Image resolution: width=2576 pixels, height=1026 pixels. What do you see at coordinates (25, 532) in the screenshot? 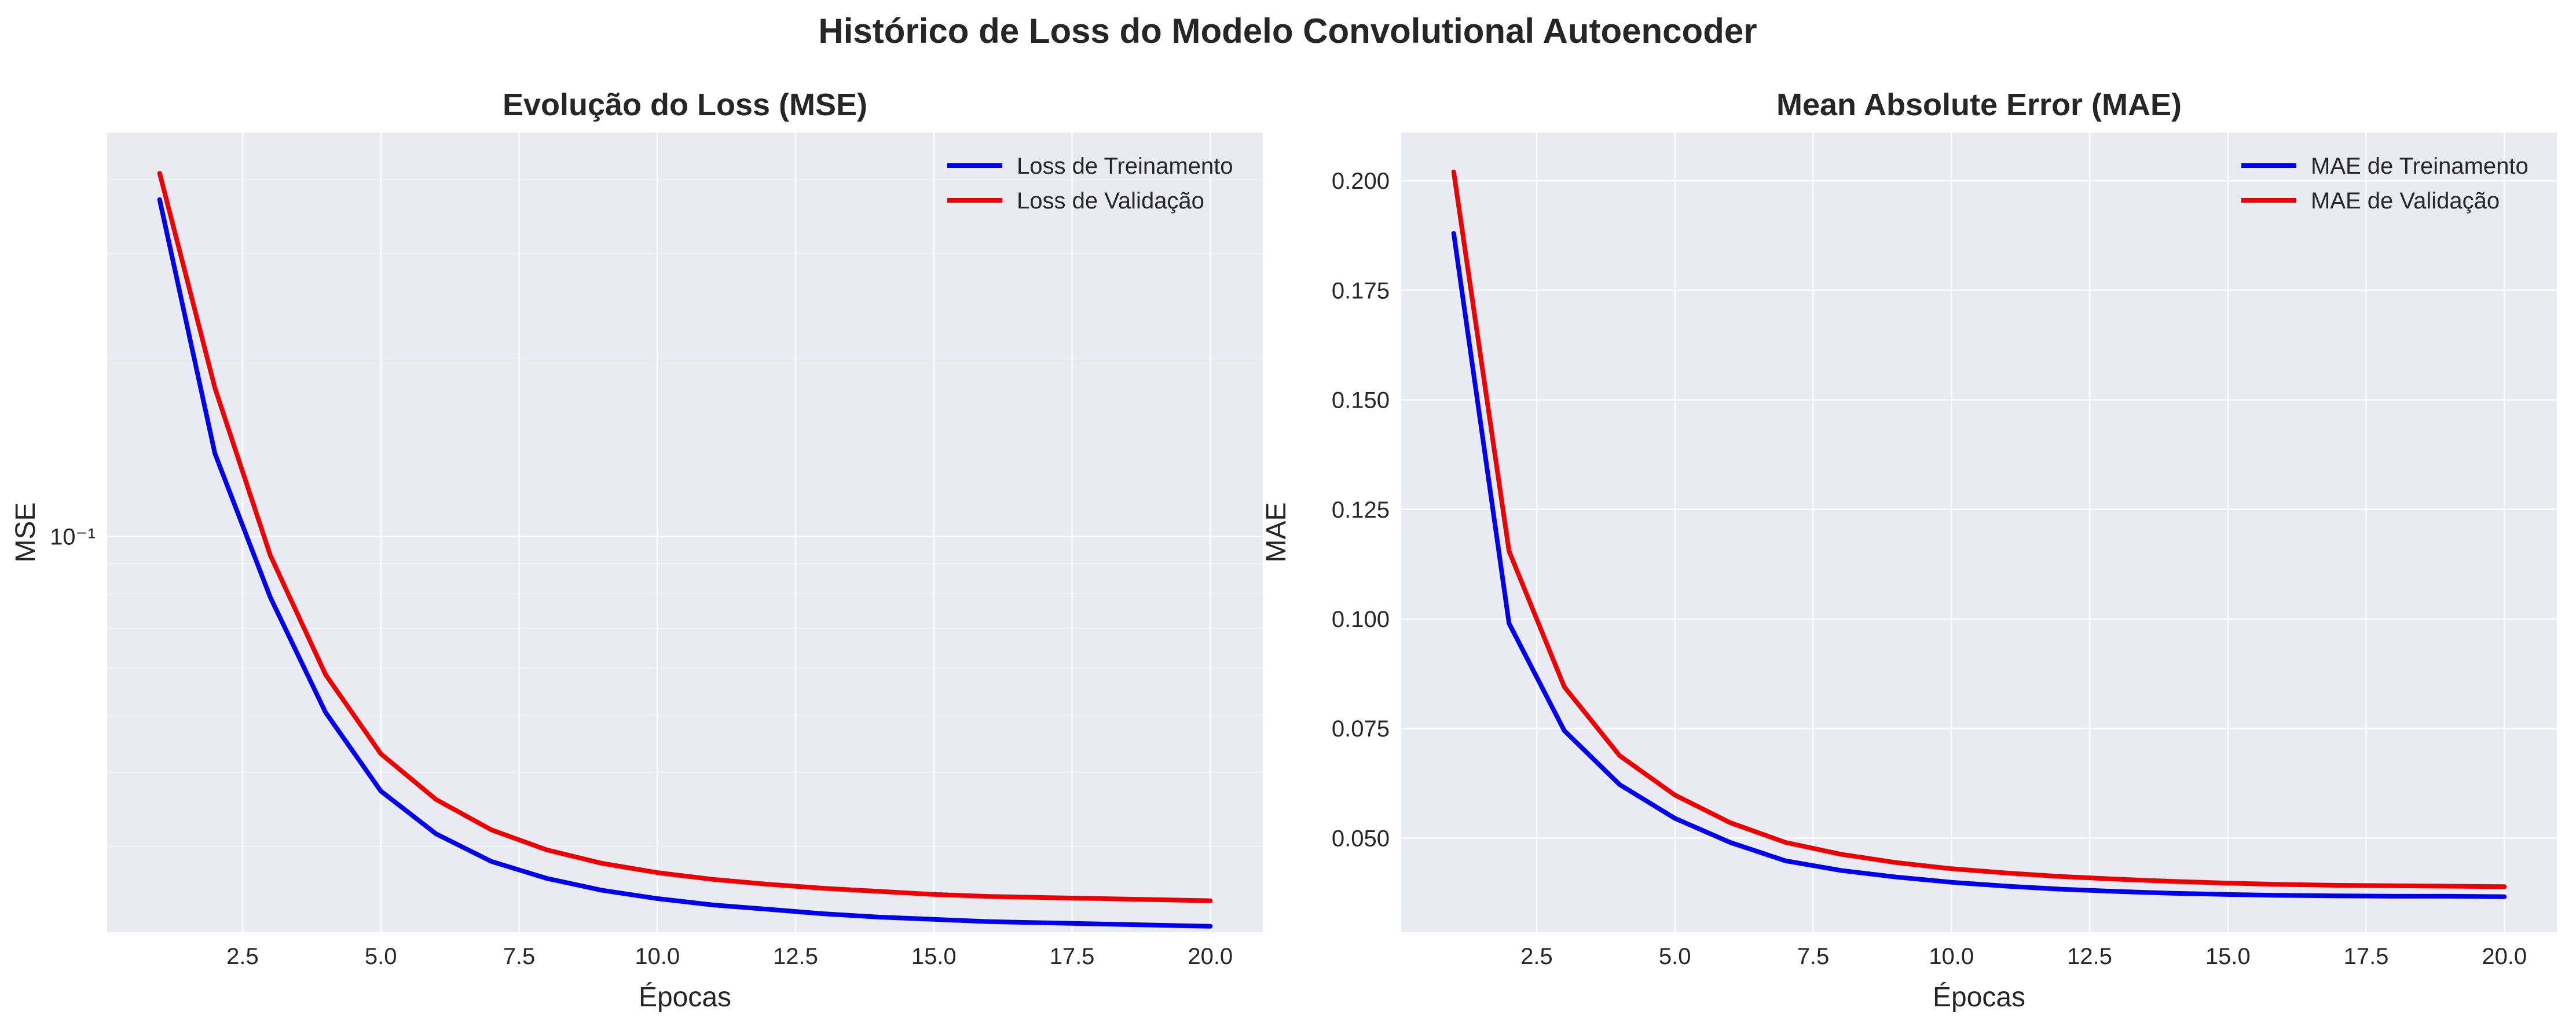
I see `y-axis-label: MSE` at bounding box center [25, 532].